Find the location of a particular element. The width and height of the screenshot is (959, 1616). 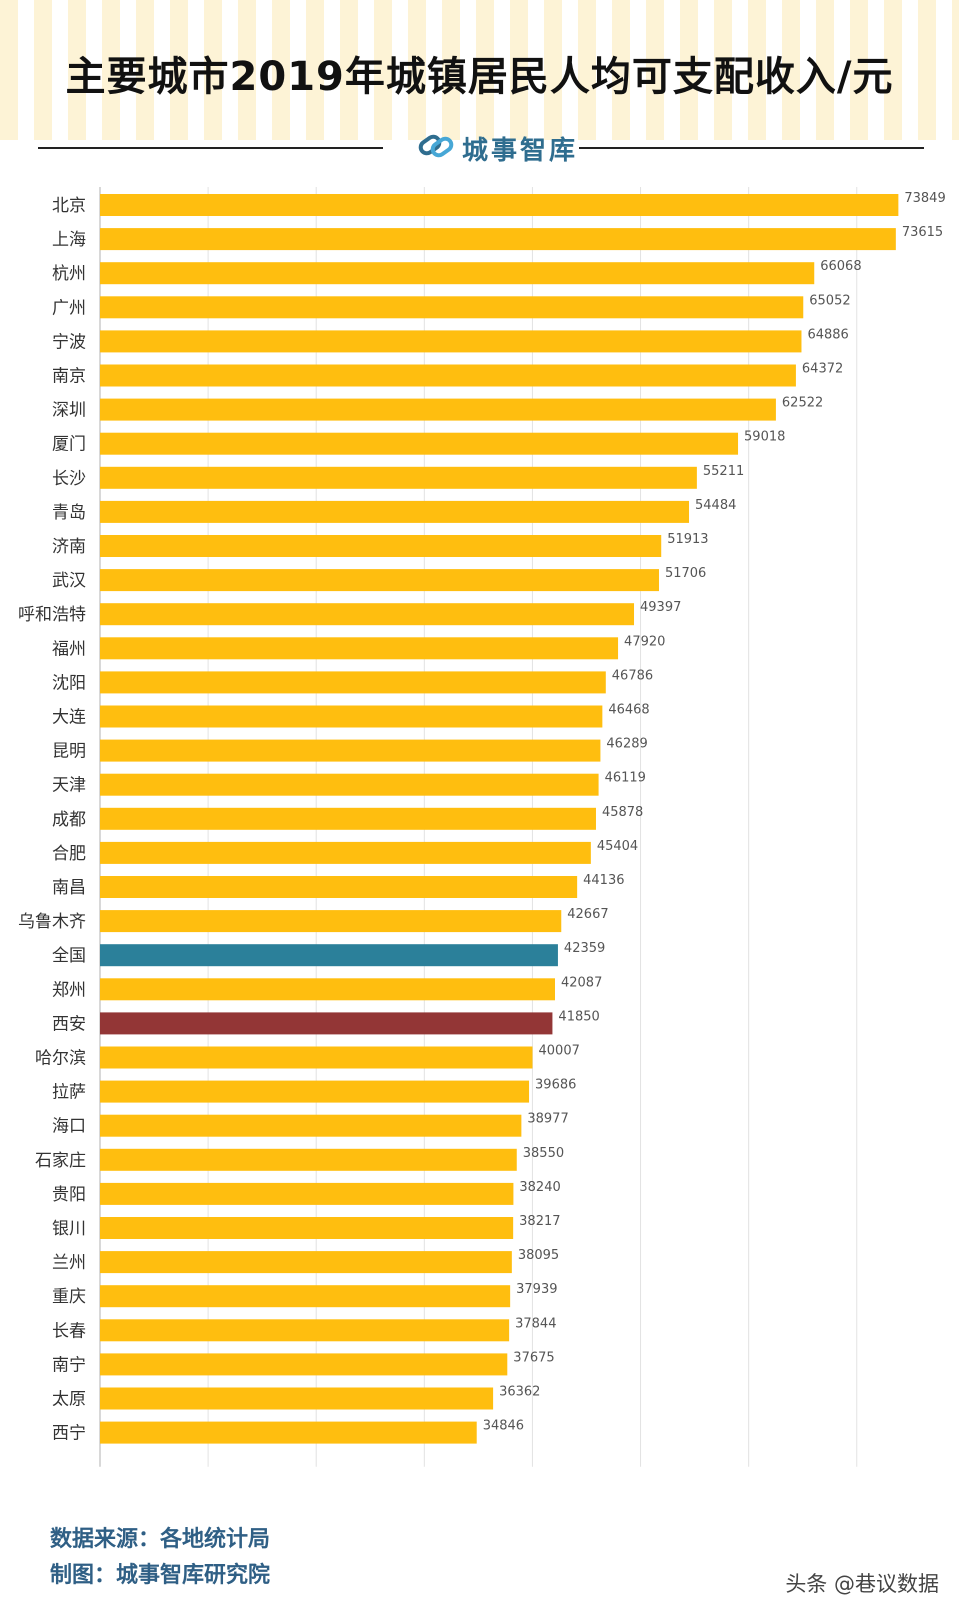

category-label-上海: 上海 is located at coordinates (69, 240).